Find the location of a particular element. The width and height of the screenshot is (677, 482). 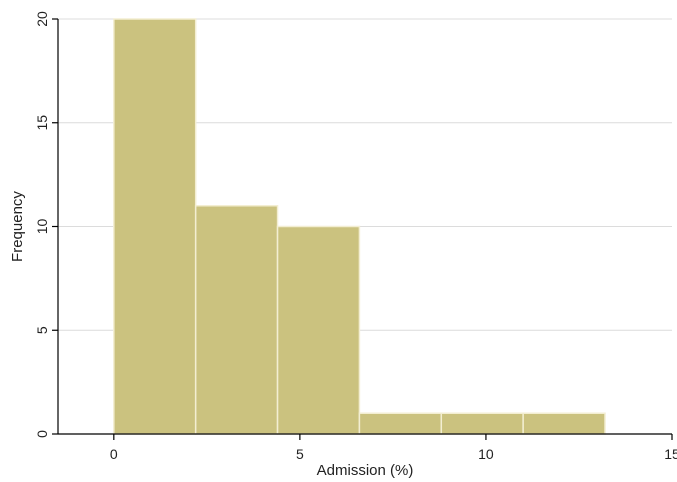

x-tick-label-0: 0 is located at coordinates (114, 454).